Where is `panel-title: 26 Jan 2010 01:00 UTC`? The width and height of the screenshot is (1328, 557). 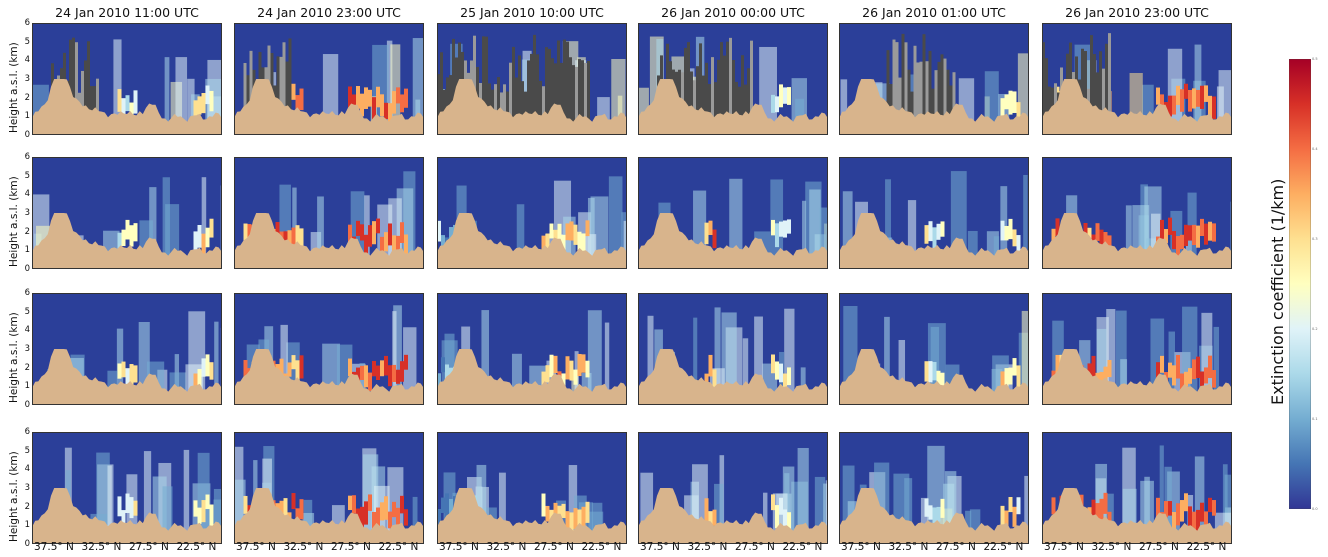
panel-title: 26 Jan 2010 01:00 UTC is located at coordinates (934, 12).